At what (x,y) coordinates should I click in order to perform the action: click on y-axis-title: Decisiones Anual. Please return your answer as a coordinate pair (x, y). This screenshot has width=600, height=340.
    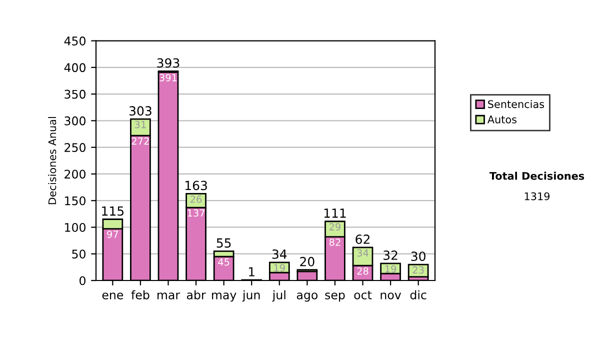
    Looking at the image, I should click on (52, 160).